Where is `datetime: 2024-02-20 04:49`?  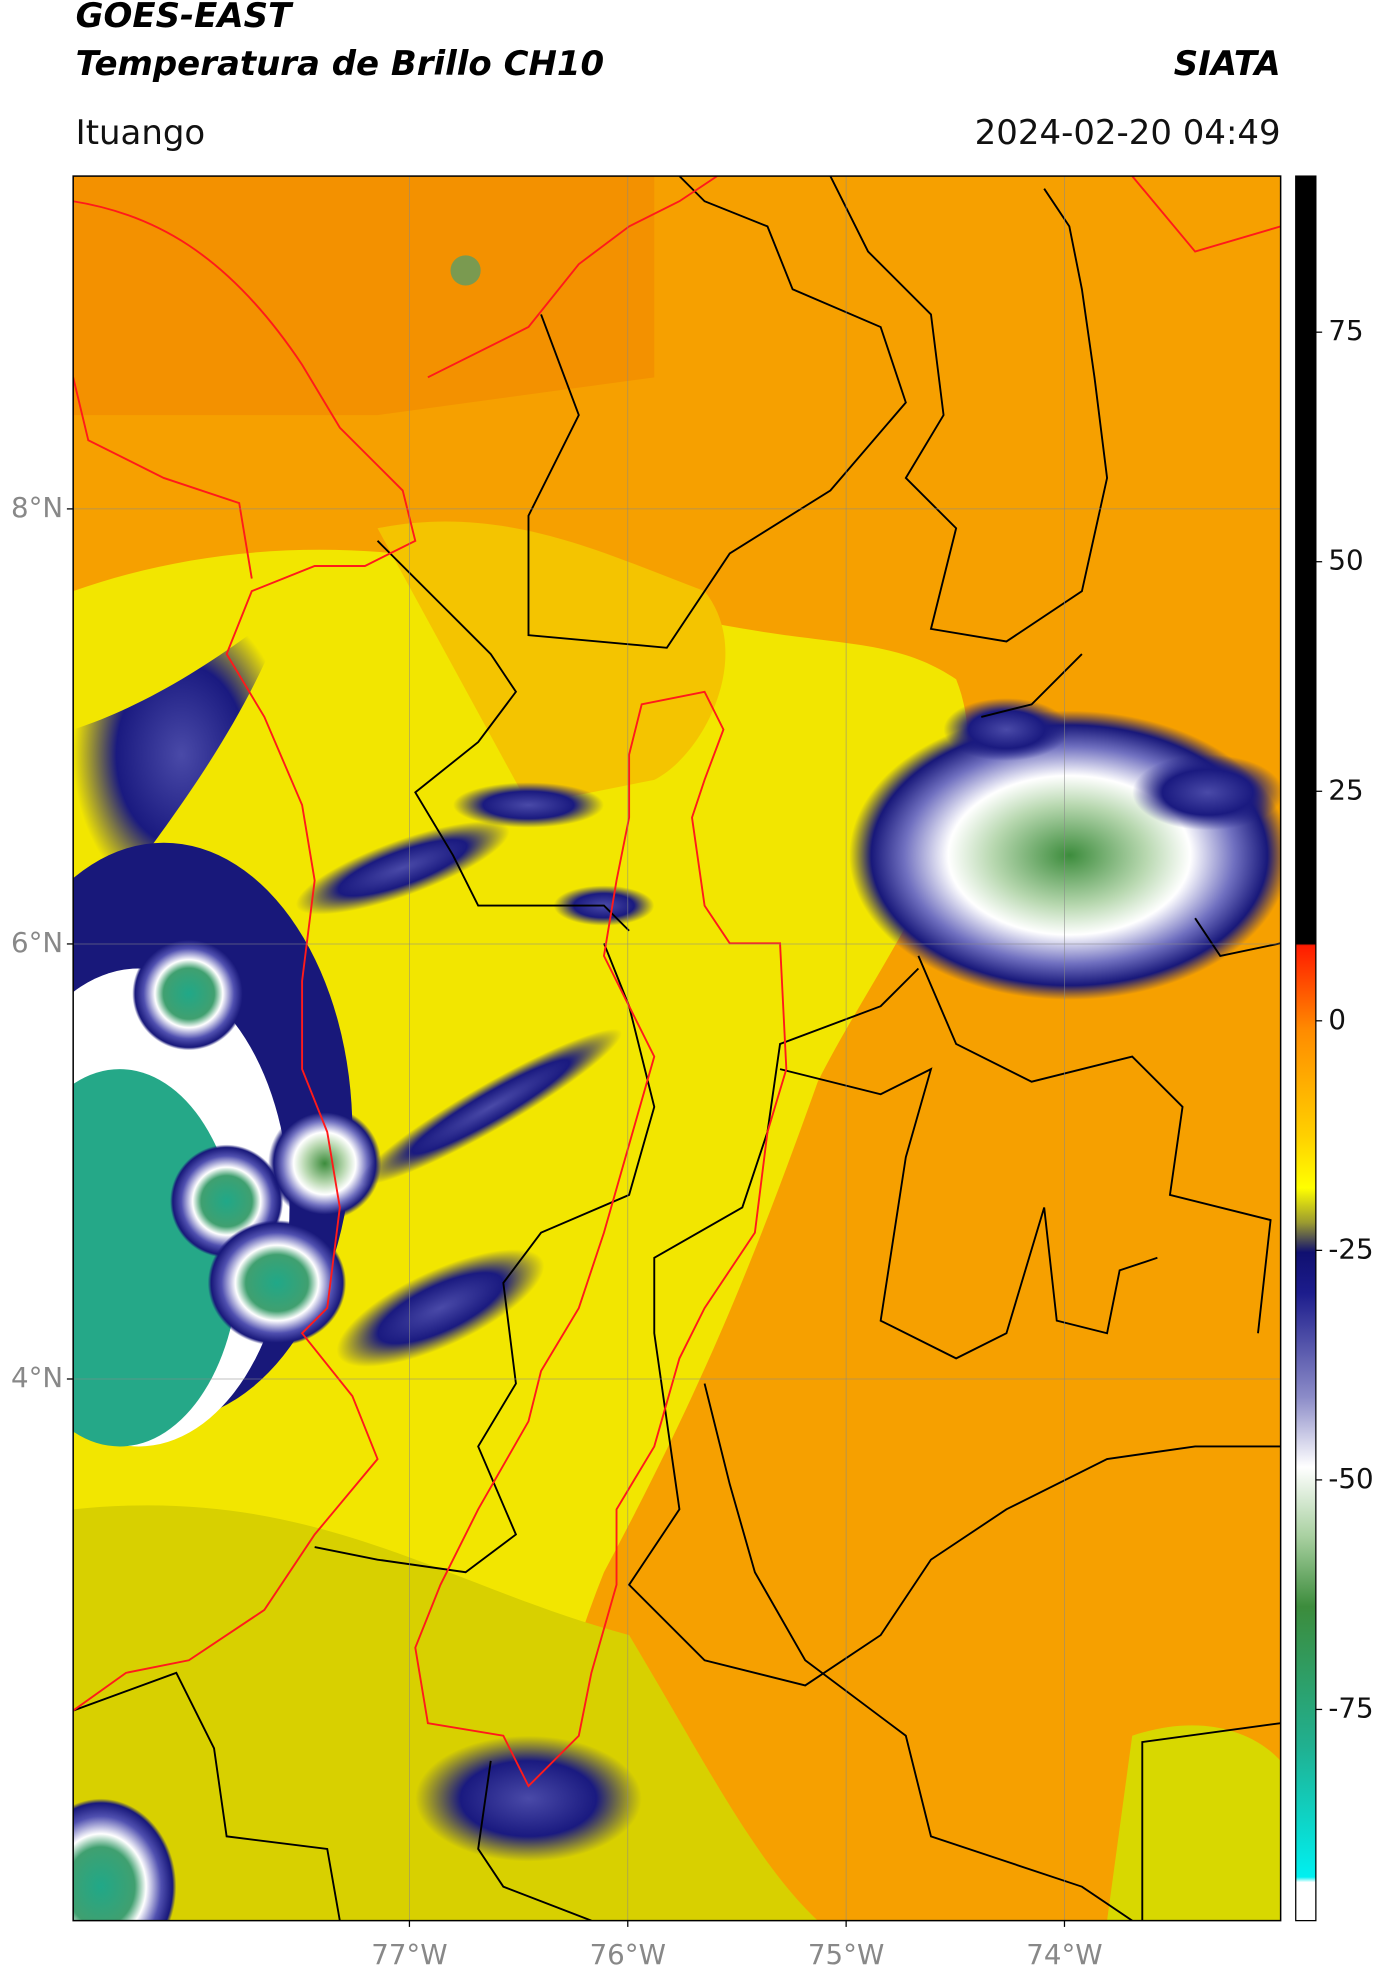
datetime: 2024-02-20 04:49 is located at coordinates (1128, 133).